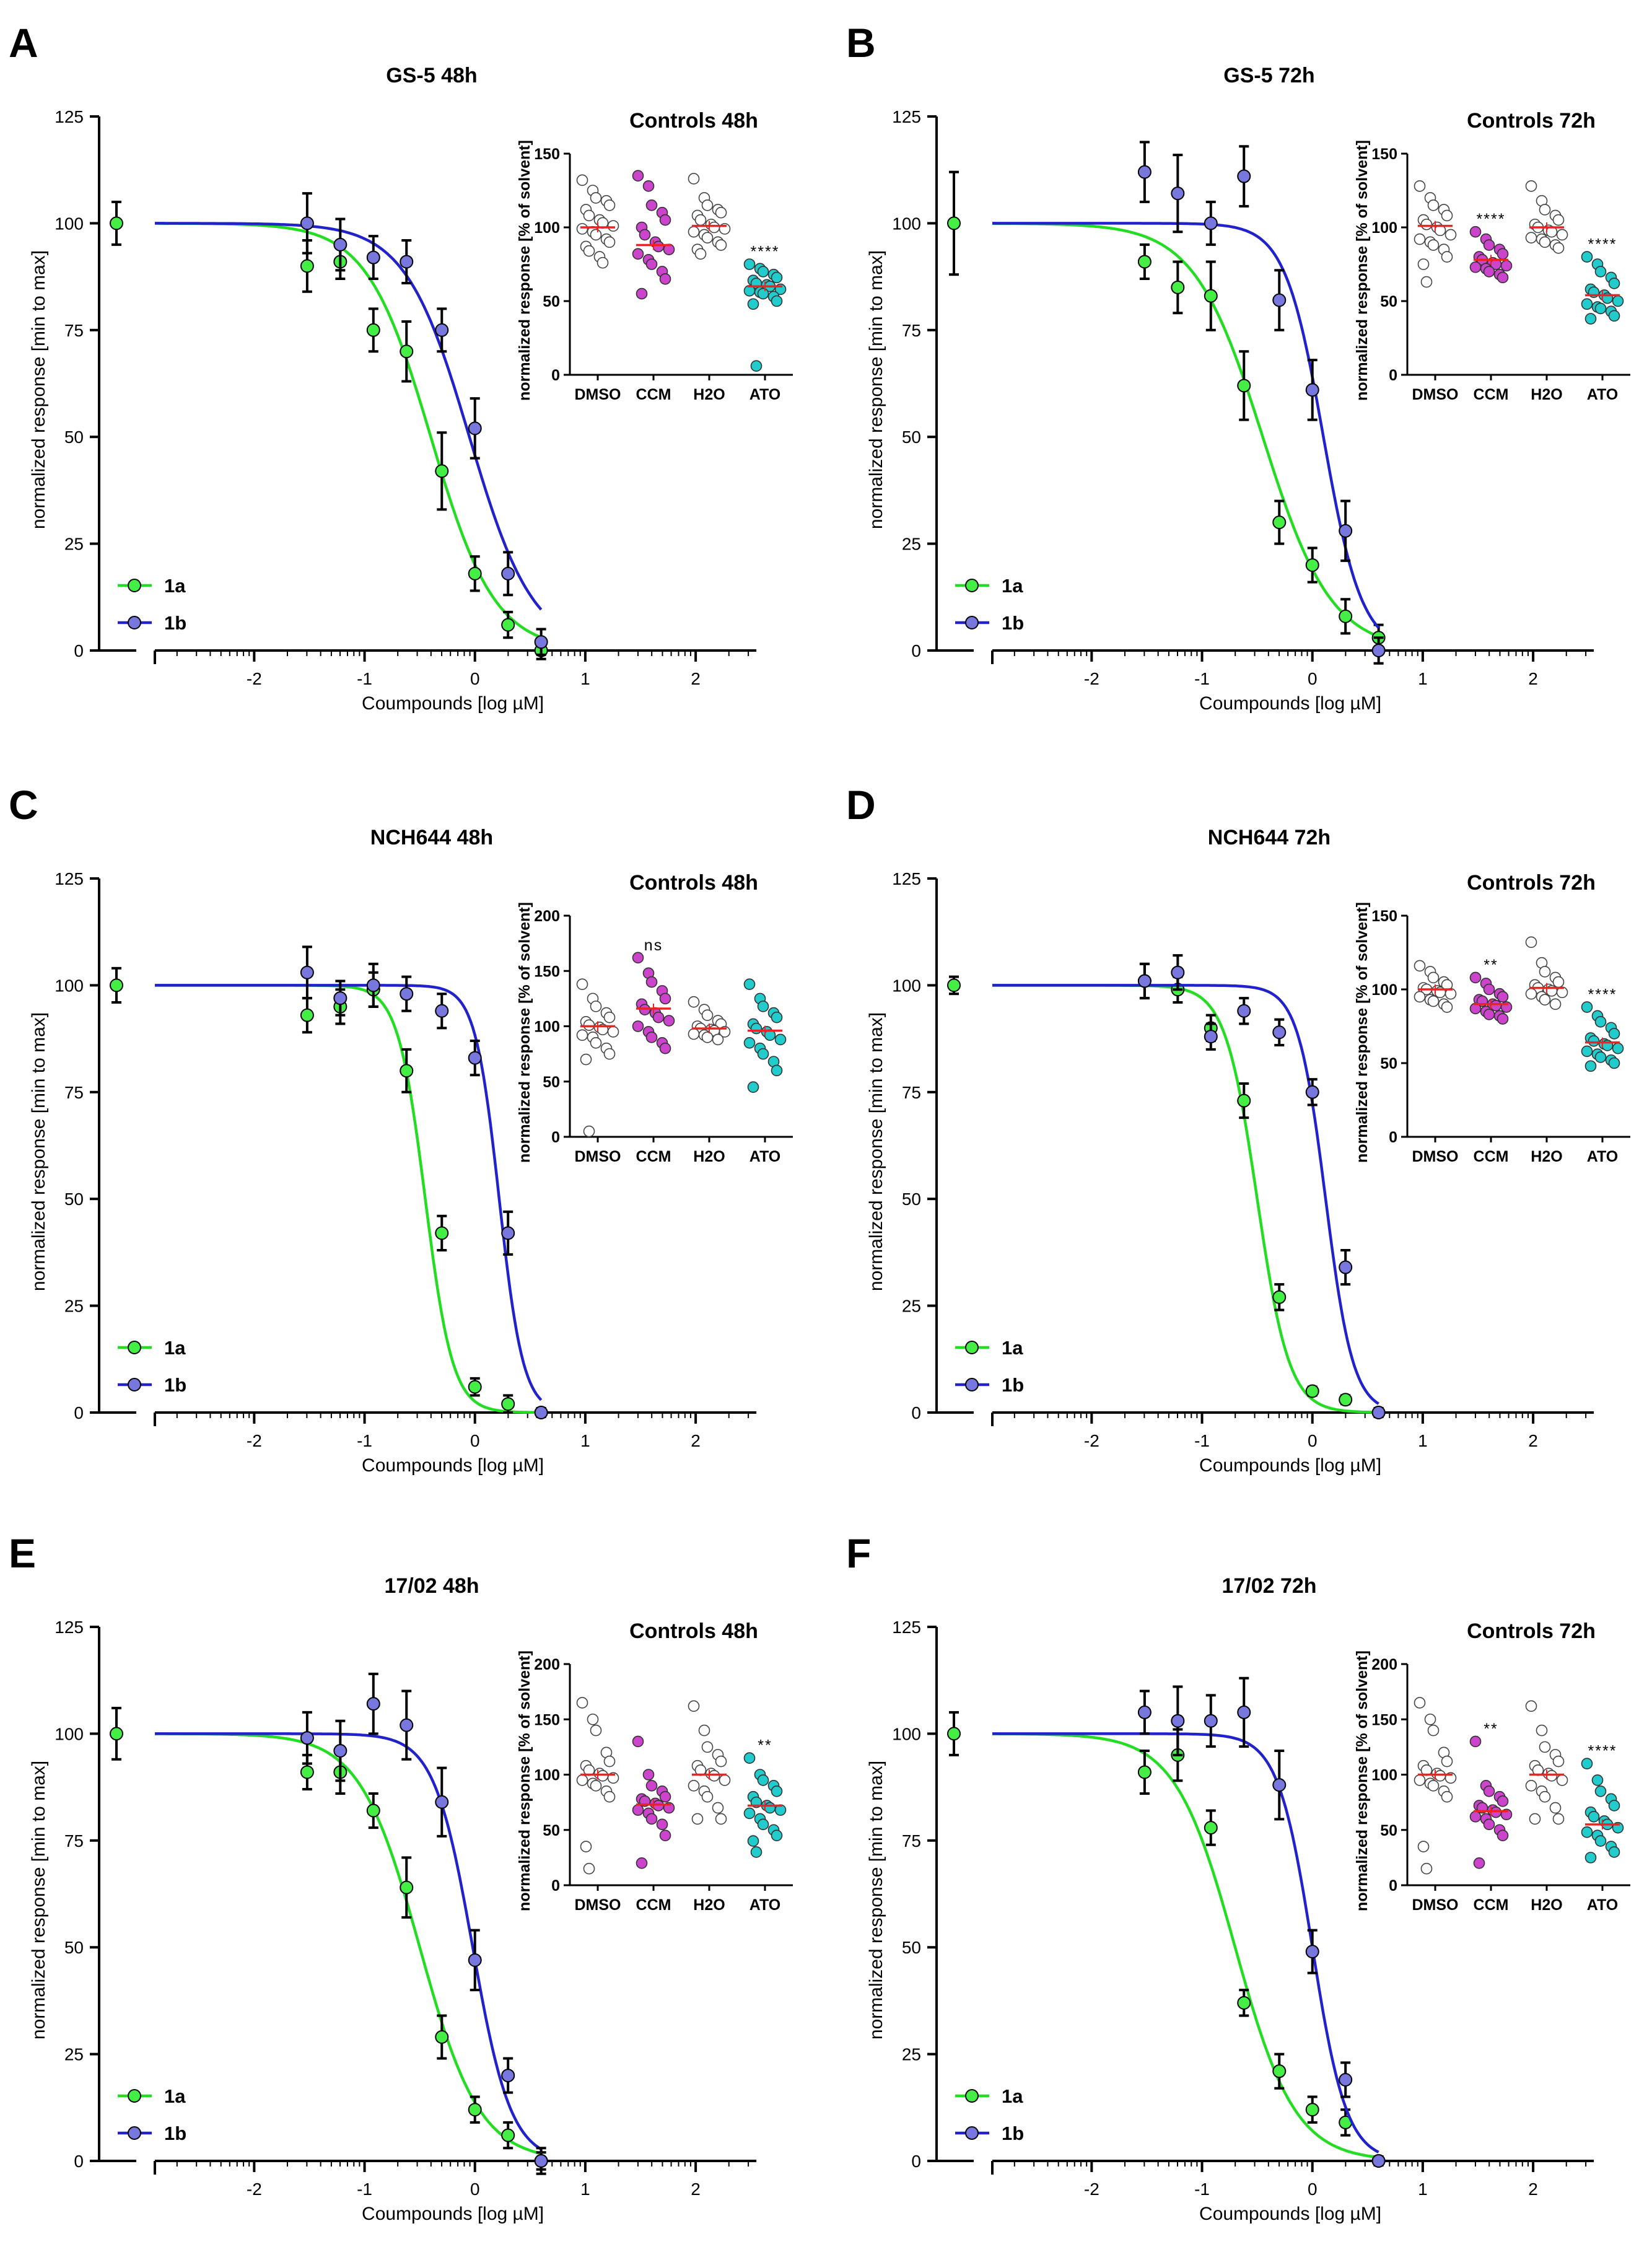 The width and height of the screenshot is (1652, 2252). I want to click on inset-y-tick-label: 0, so click(555, 1137).